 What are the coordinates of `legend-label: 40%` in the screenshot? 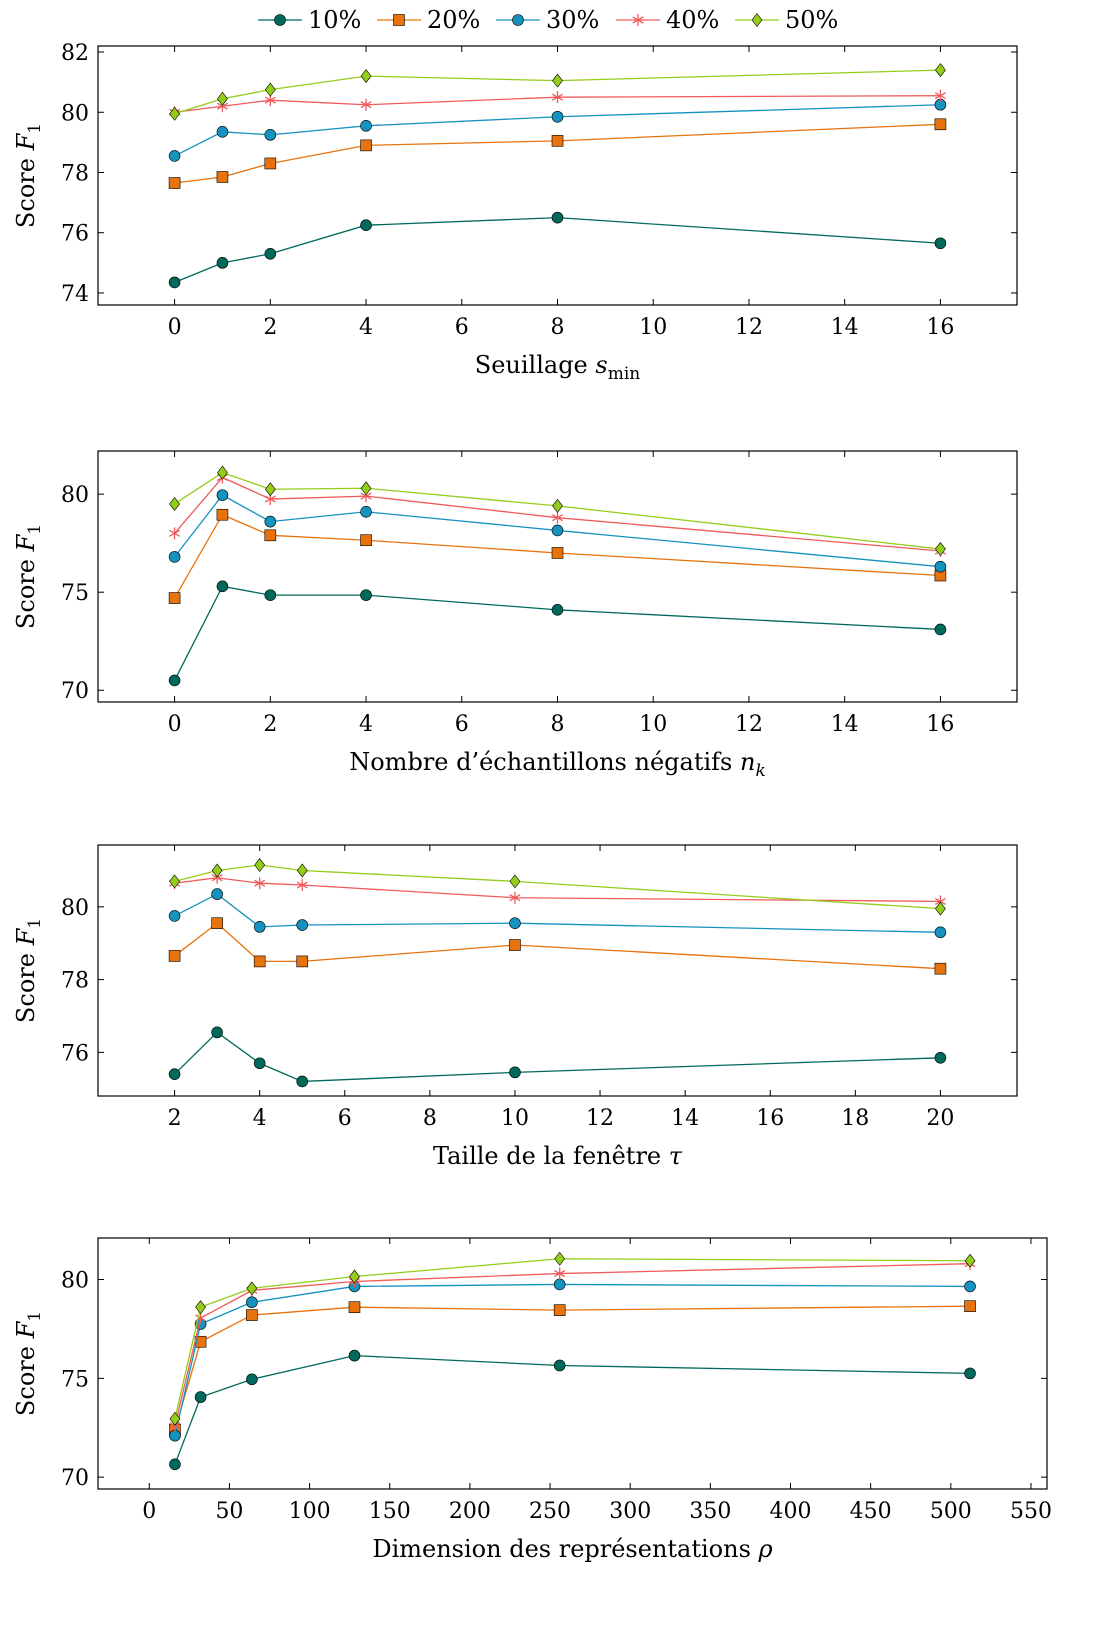 It's located at (692, 20).